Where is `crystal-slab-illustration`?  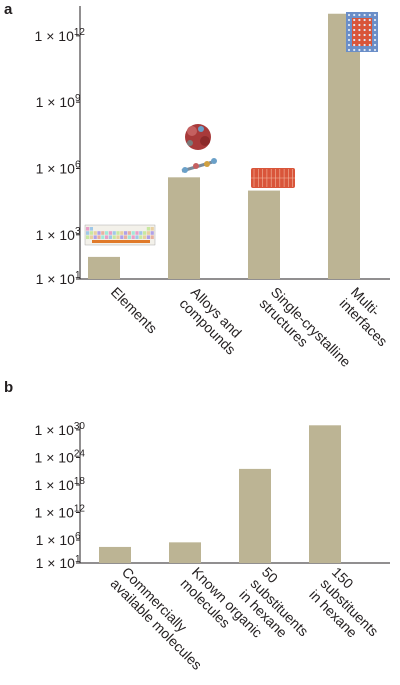 crystal-slab-illustration is located at coordinates (273, 178).